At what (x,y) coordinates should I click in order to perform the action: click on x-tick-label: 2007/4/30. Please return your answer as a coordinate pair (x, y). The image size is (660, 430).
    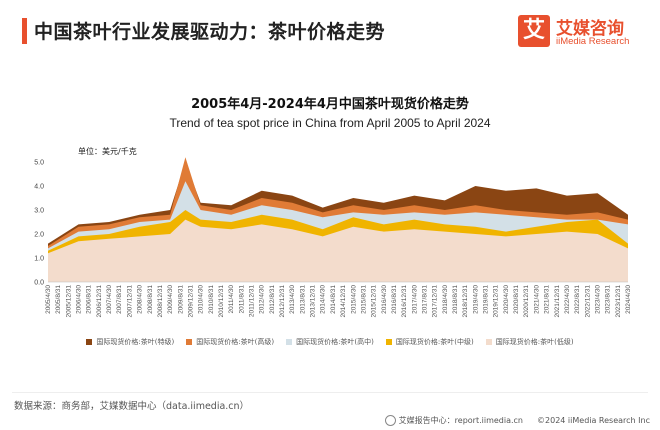
    Looking at the image, I should click on (109, 299).